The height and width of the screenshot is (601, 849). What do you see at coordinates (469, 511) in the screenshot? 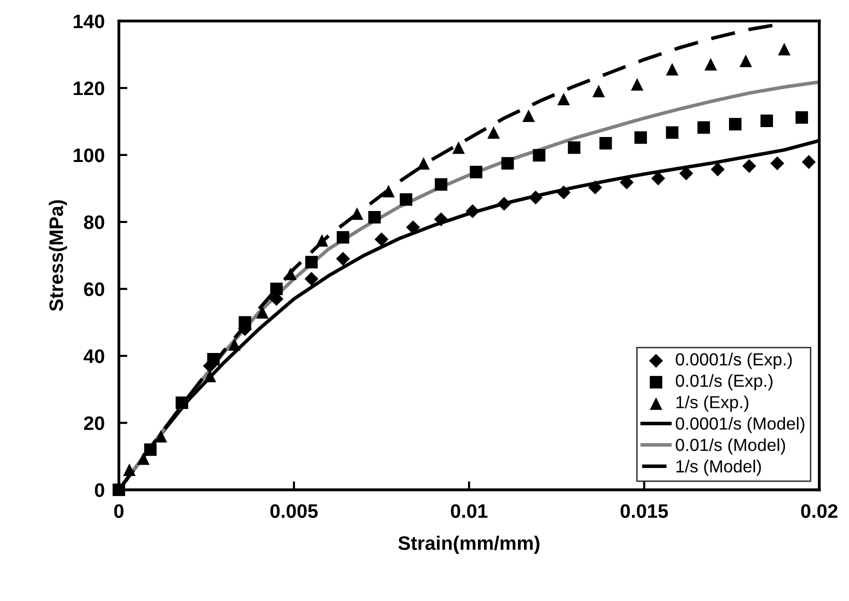
I see `x-tick-label: 0.01` at bounding box center [469, 511].